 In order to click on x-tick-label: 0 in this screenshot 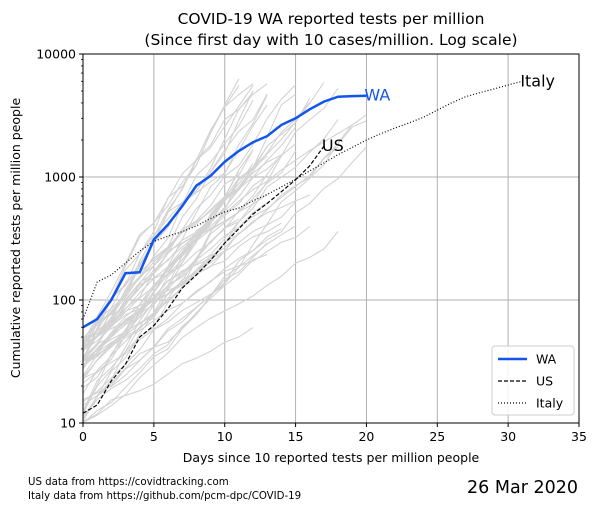, I will do `click(83, 436)`.